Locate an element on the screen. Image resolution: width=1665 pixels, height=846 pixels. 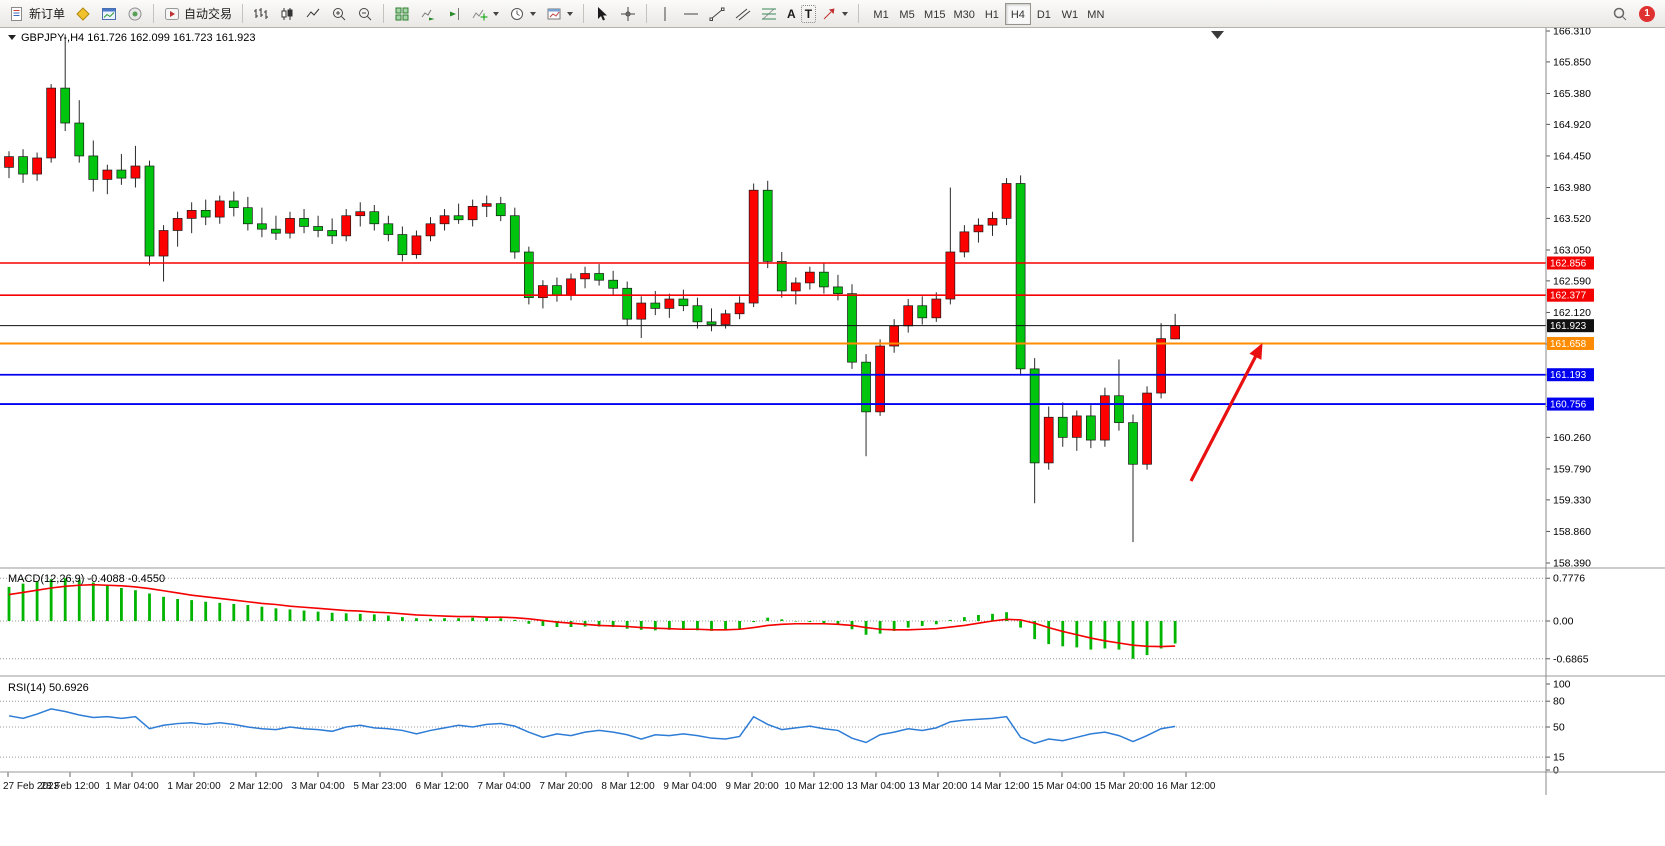
bar-chart-icon is located at coordinates (261, 13).